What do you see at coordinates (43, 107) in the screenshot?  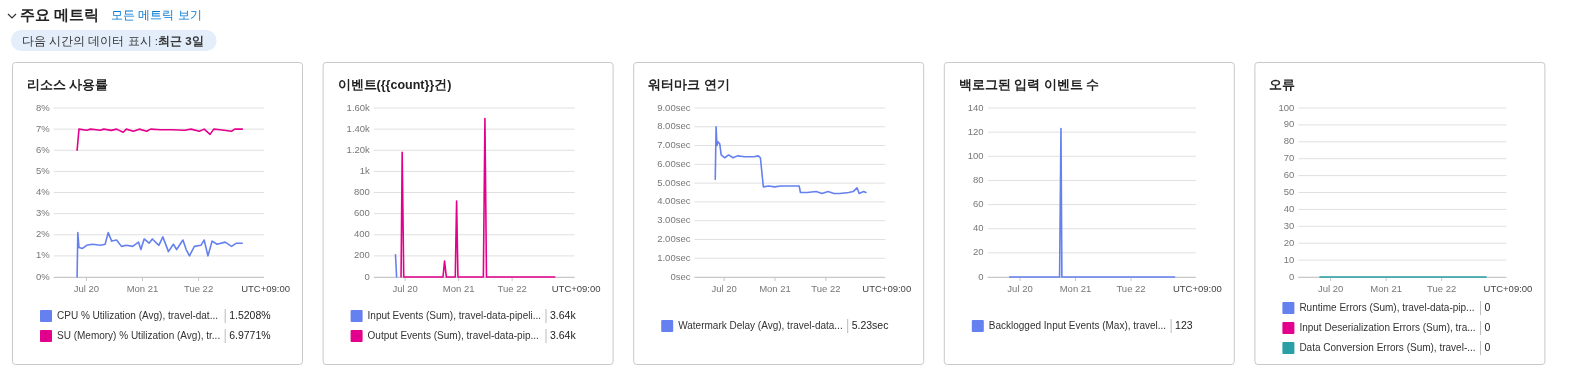 I see `y-tick-label: 8%` at bounding box center [43, 107].